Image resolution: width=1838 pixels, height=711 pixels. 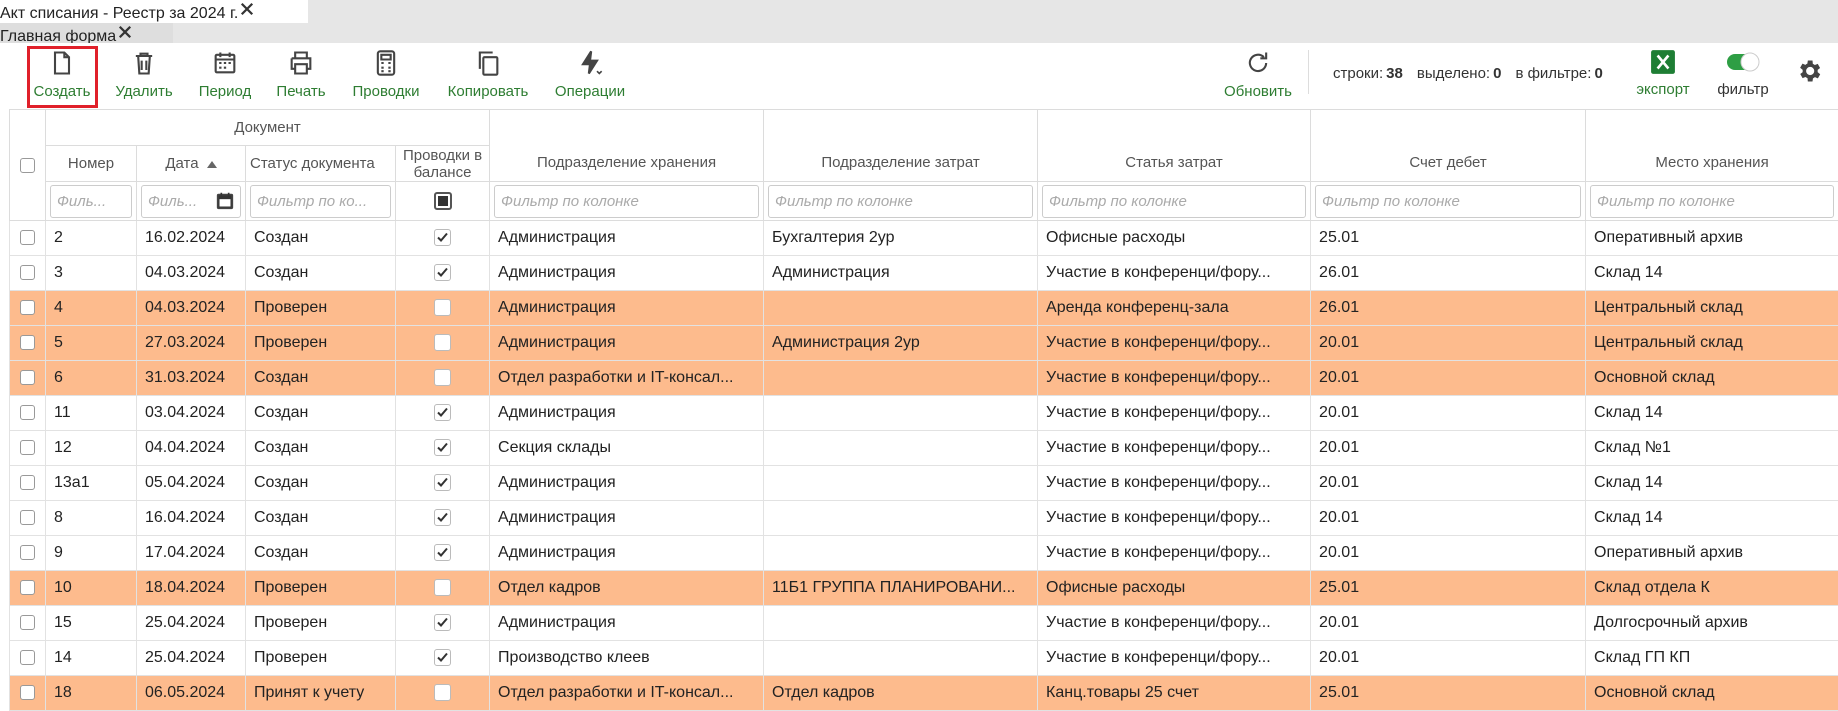 What do you see at coordinates (488, 74) in the screenshot?
I see `toolbar-button: Копировать` at bounding box center [488, 74].